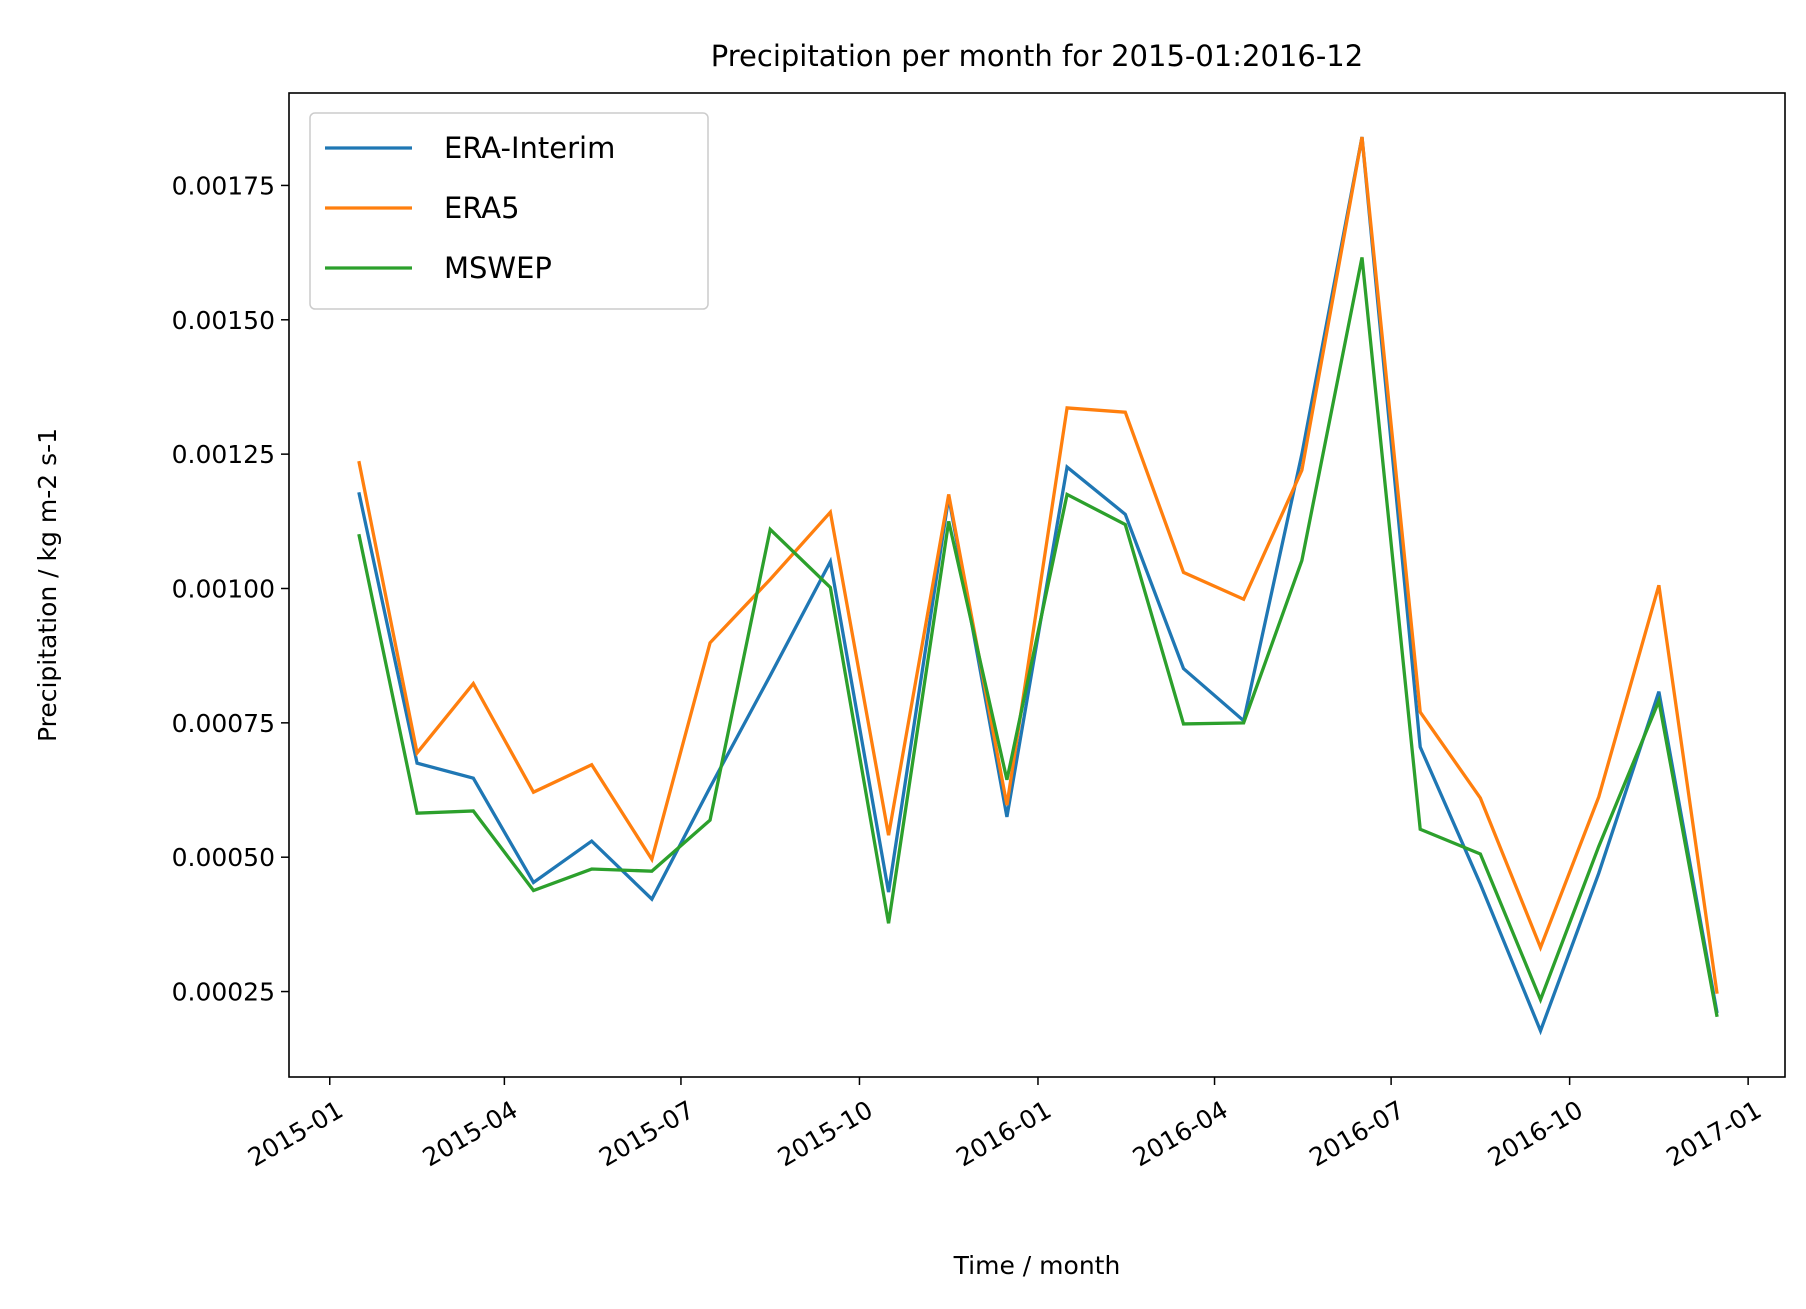 The image size is (1806, 1309). What do you see at coordinates (223, 857) in the screenshot?
I see `y-tick-label: 0.00050` at bounding box center [223, 857].